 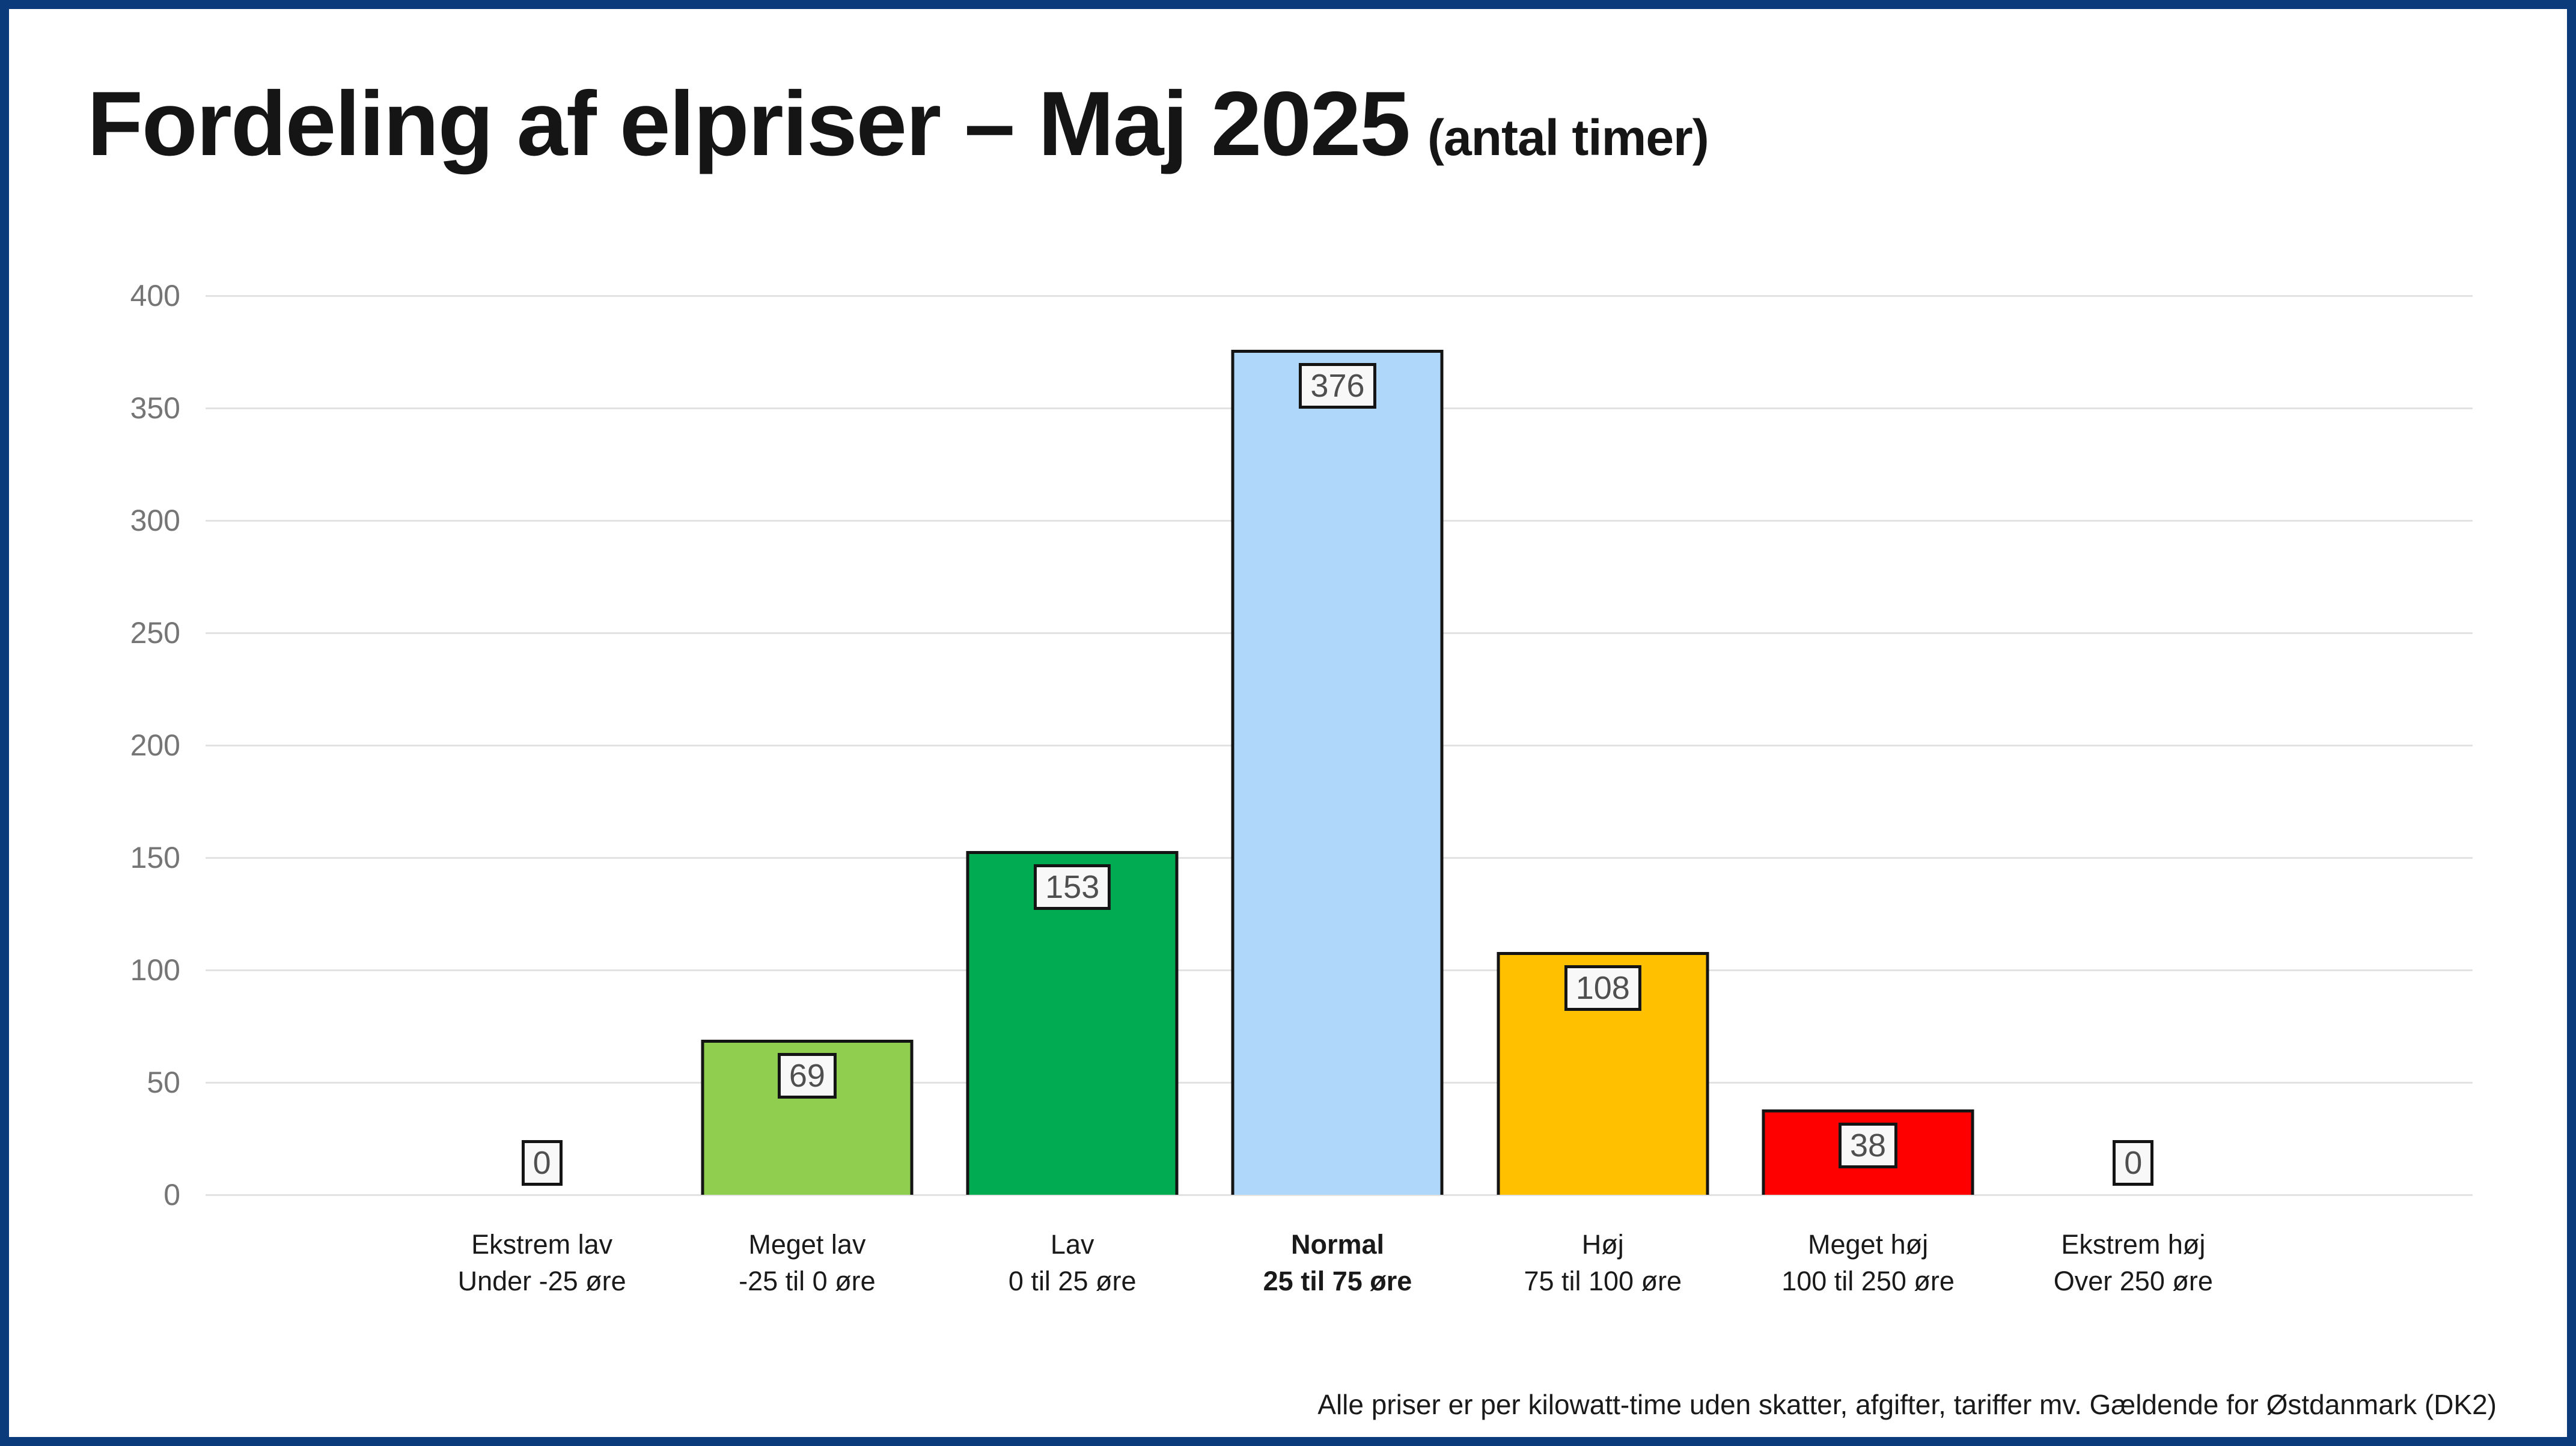 What do you see at coordinates (1337, 386) in the screenshot?
I see `value-label: 376` at bounding box center [1337, 386].